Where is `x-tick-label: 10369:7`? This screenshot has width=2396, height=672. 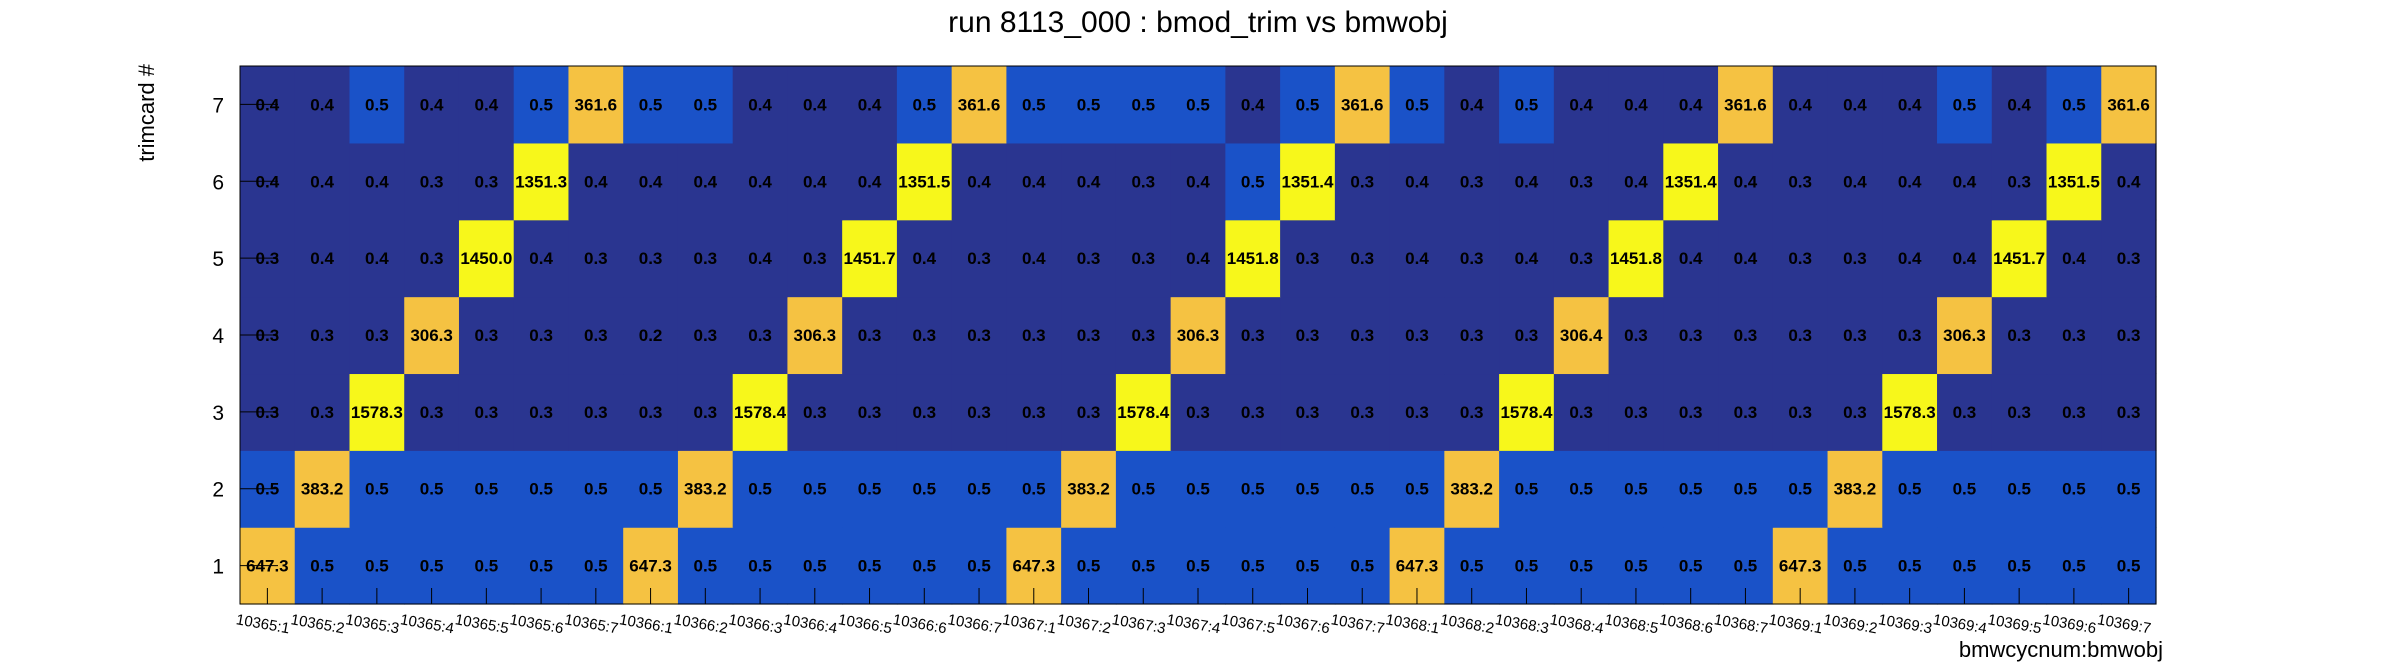
x-tick-label: 10369:7 is located at coordinates (2124, 624).